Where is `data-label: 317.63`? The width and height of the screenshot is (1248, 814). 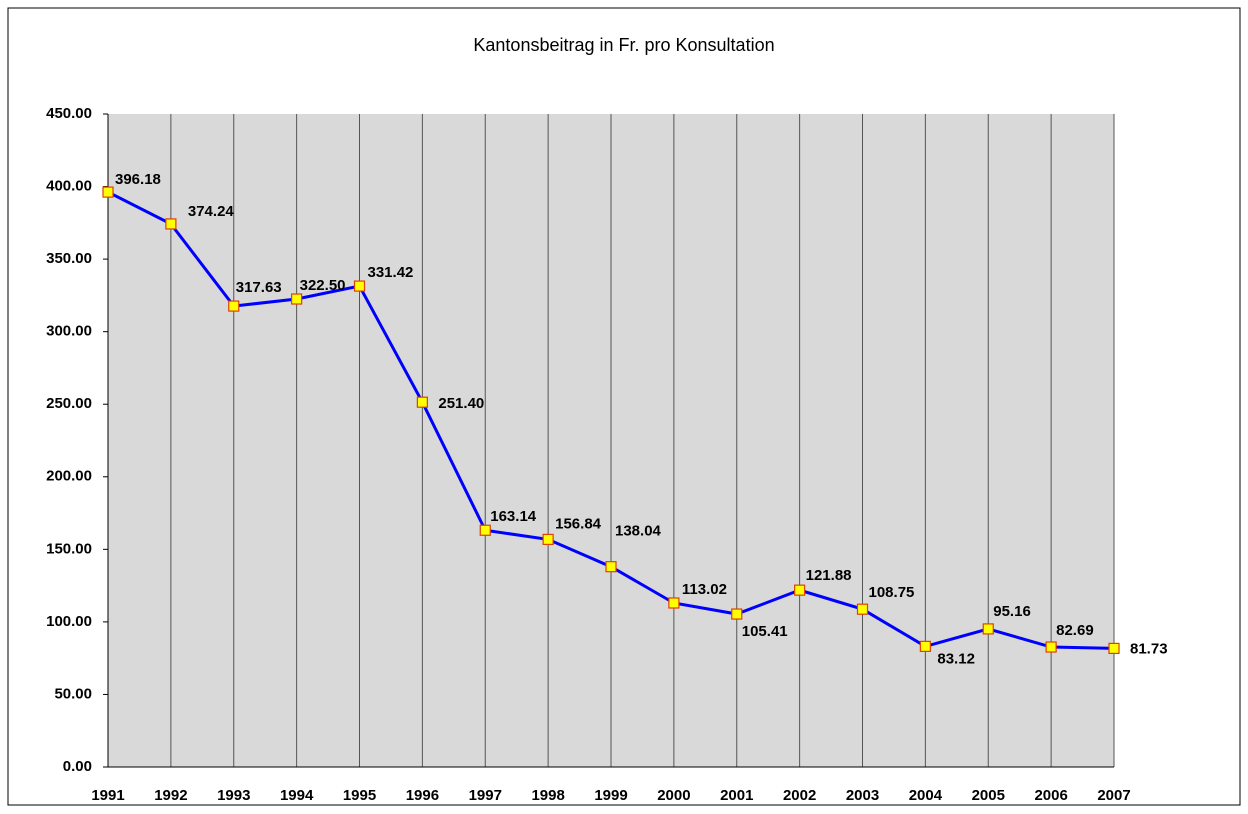
data-label: 317.63 is located at coordinates (259, 287).